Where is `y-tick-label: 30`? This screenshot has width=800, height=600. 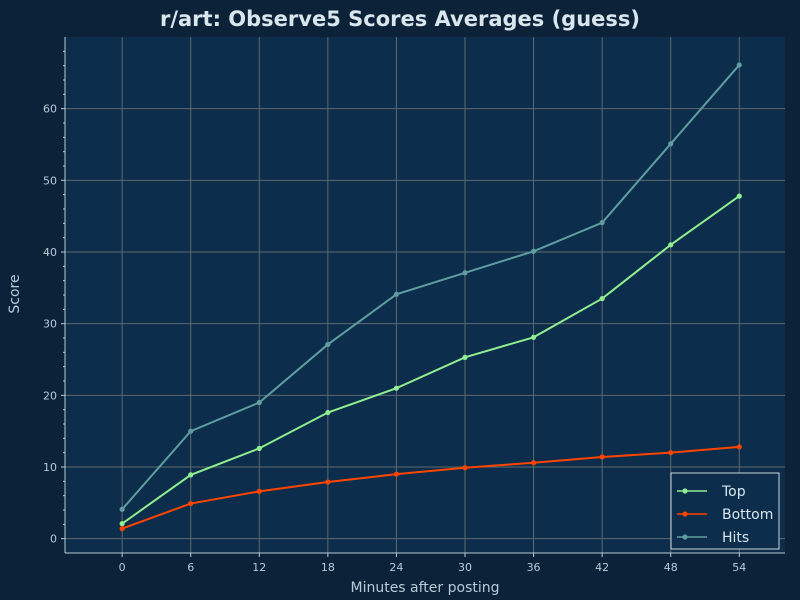 y-tick-label: 30 is located at coordinates (50, 324).